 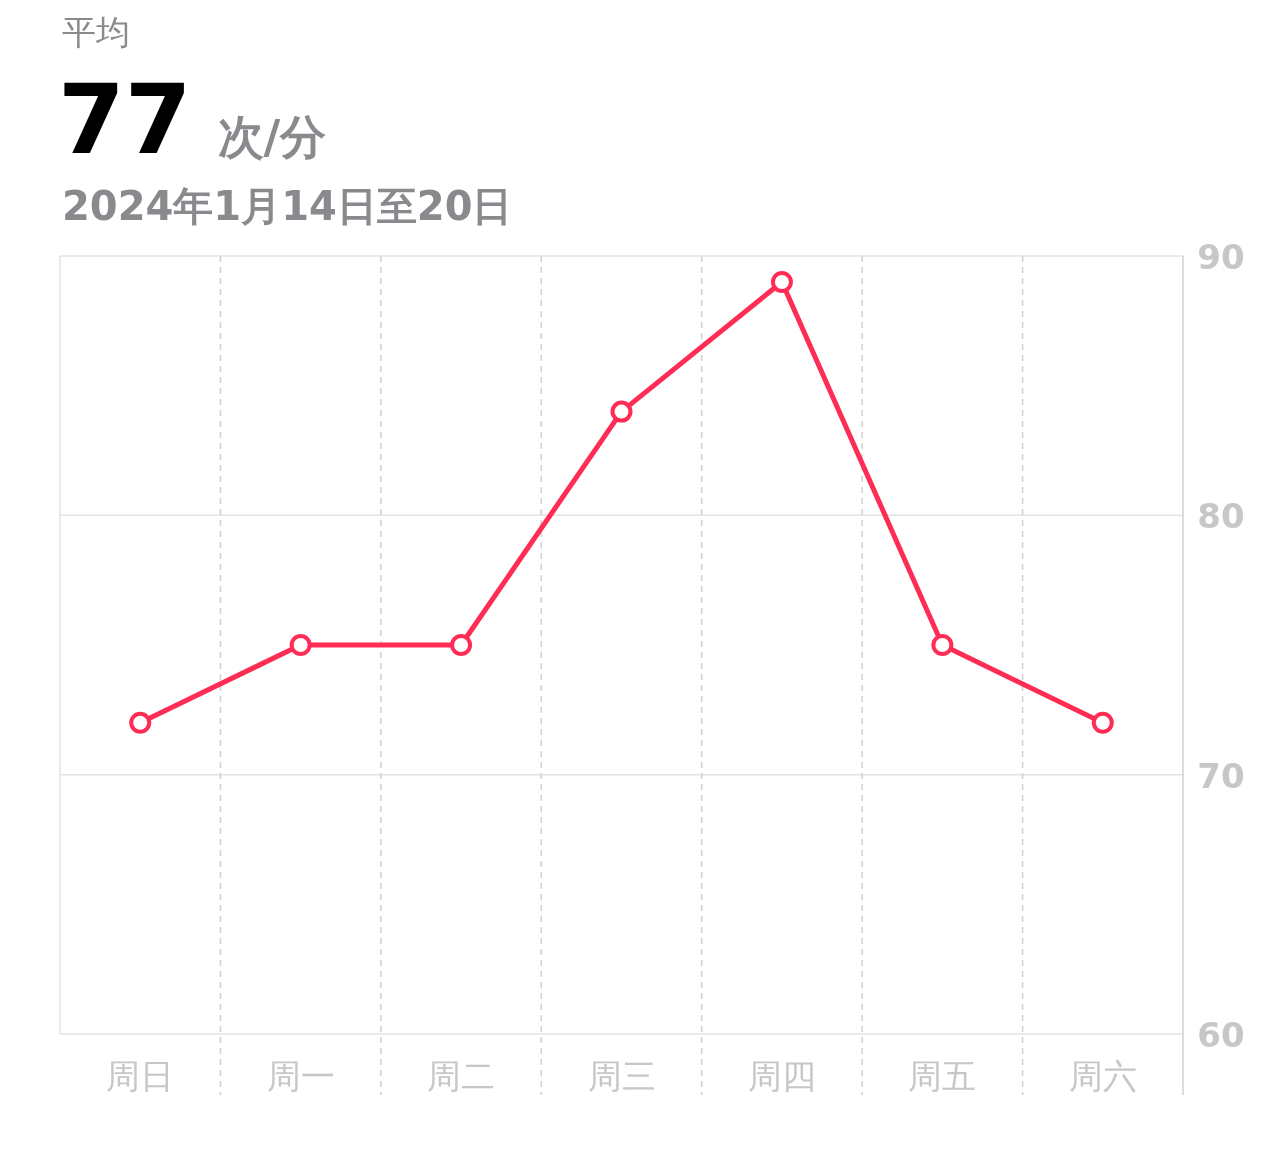 What do you see at coordinates (461, 1076) in the screenshot?
I see `x-tick-label: 周二` at bounding box center [461, 1076].